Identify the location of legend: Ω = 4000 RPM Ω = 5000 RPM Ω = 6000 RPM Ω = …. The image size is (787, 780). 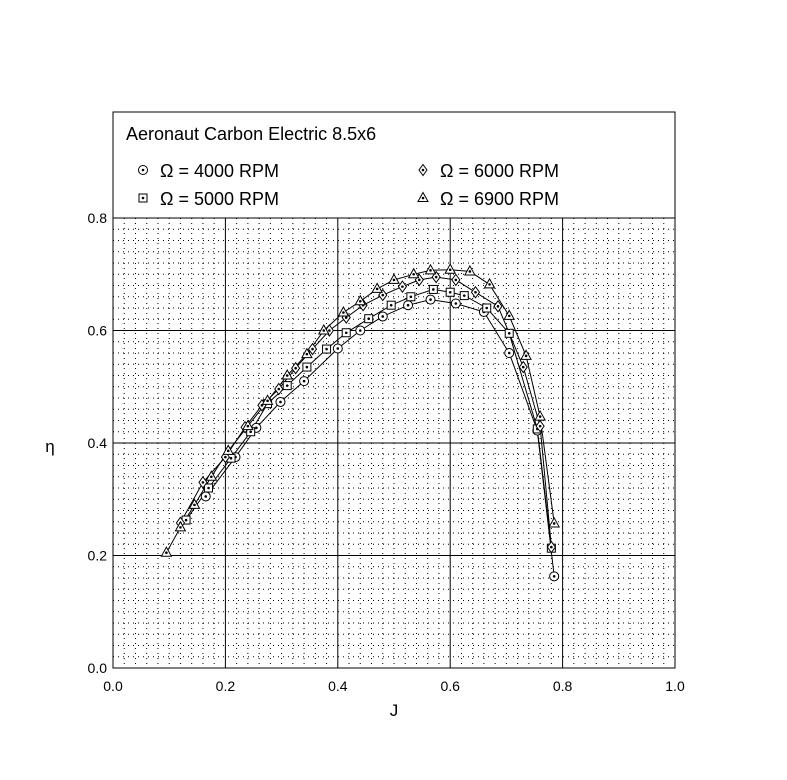
(348, 185).